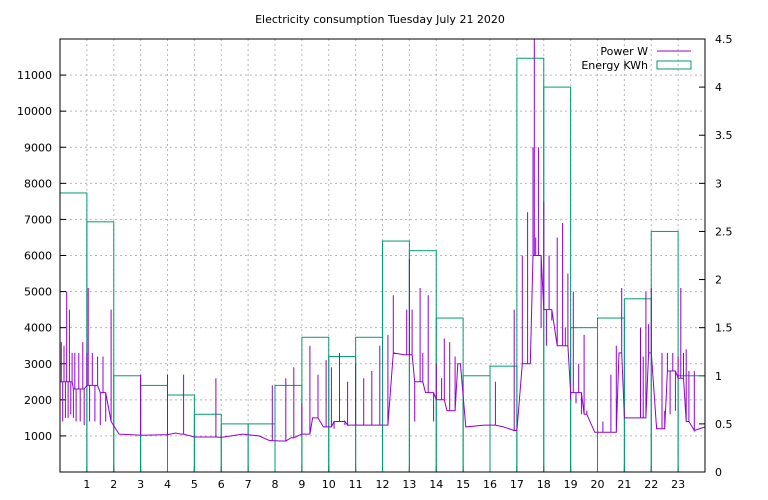  I want to click on x-tick-label: 1, so click(86, 484).